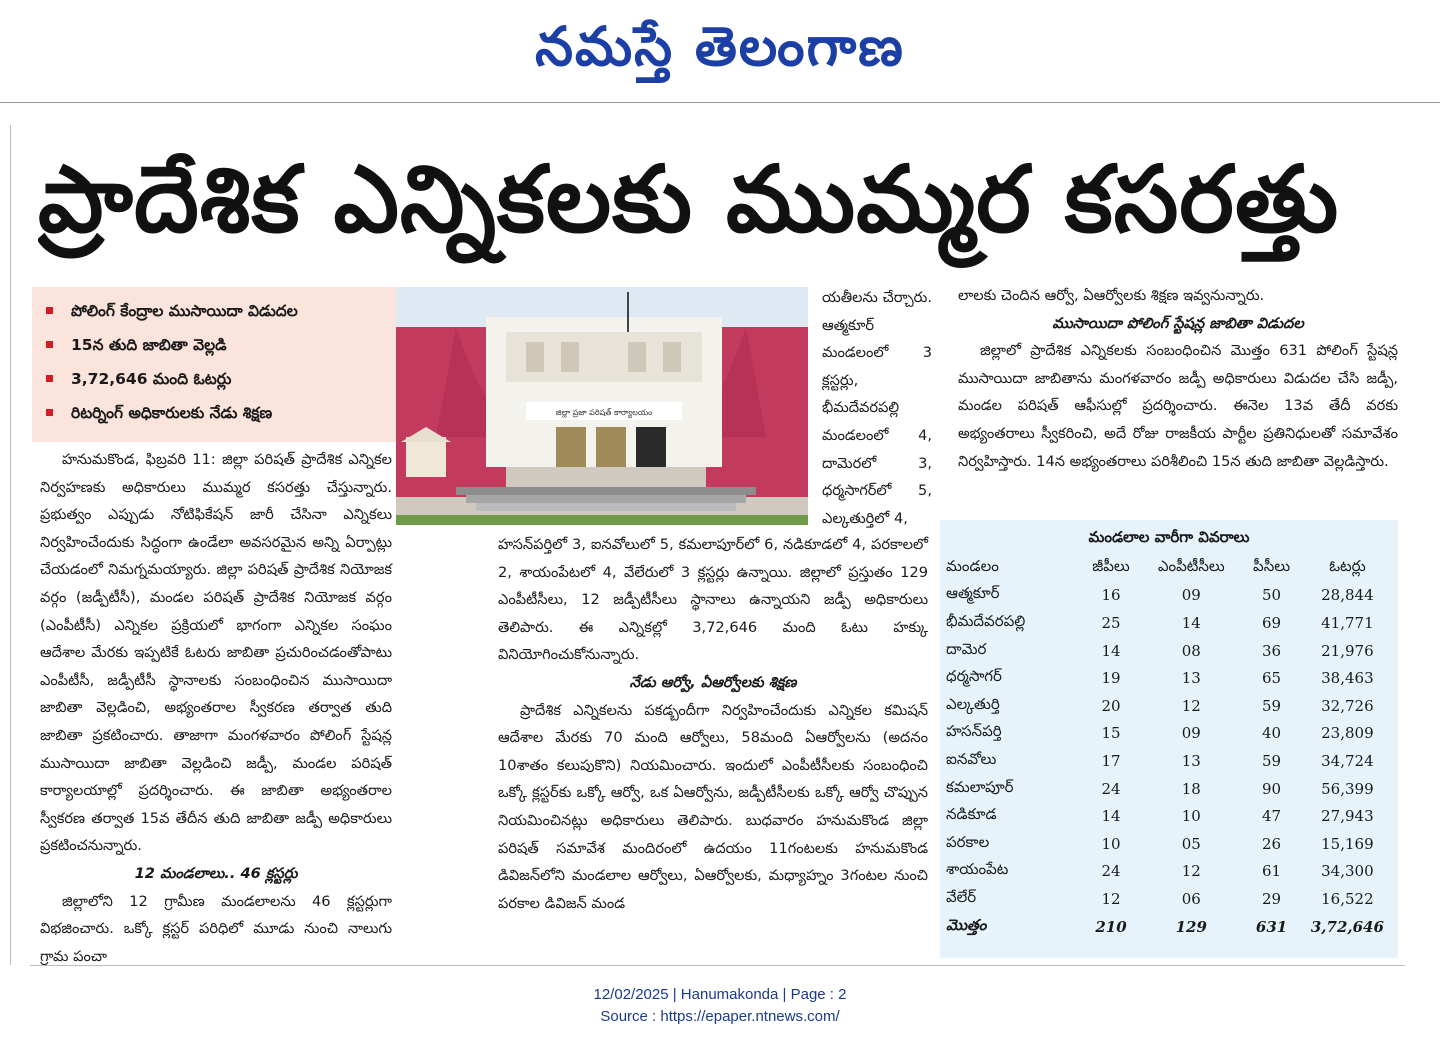 This screenshot has width=1440, height=1046. What do you see at coordinates (1347, 871) in the screenshot?
I see `table-cell-value: 34,300` at bounding box center [1347, 871].